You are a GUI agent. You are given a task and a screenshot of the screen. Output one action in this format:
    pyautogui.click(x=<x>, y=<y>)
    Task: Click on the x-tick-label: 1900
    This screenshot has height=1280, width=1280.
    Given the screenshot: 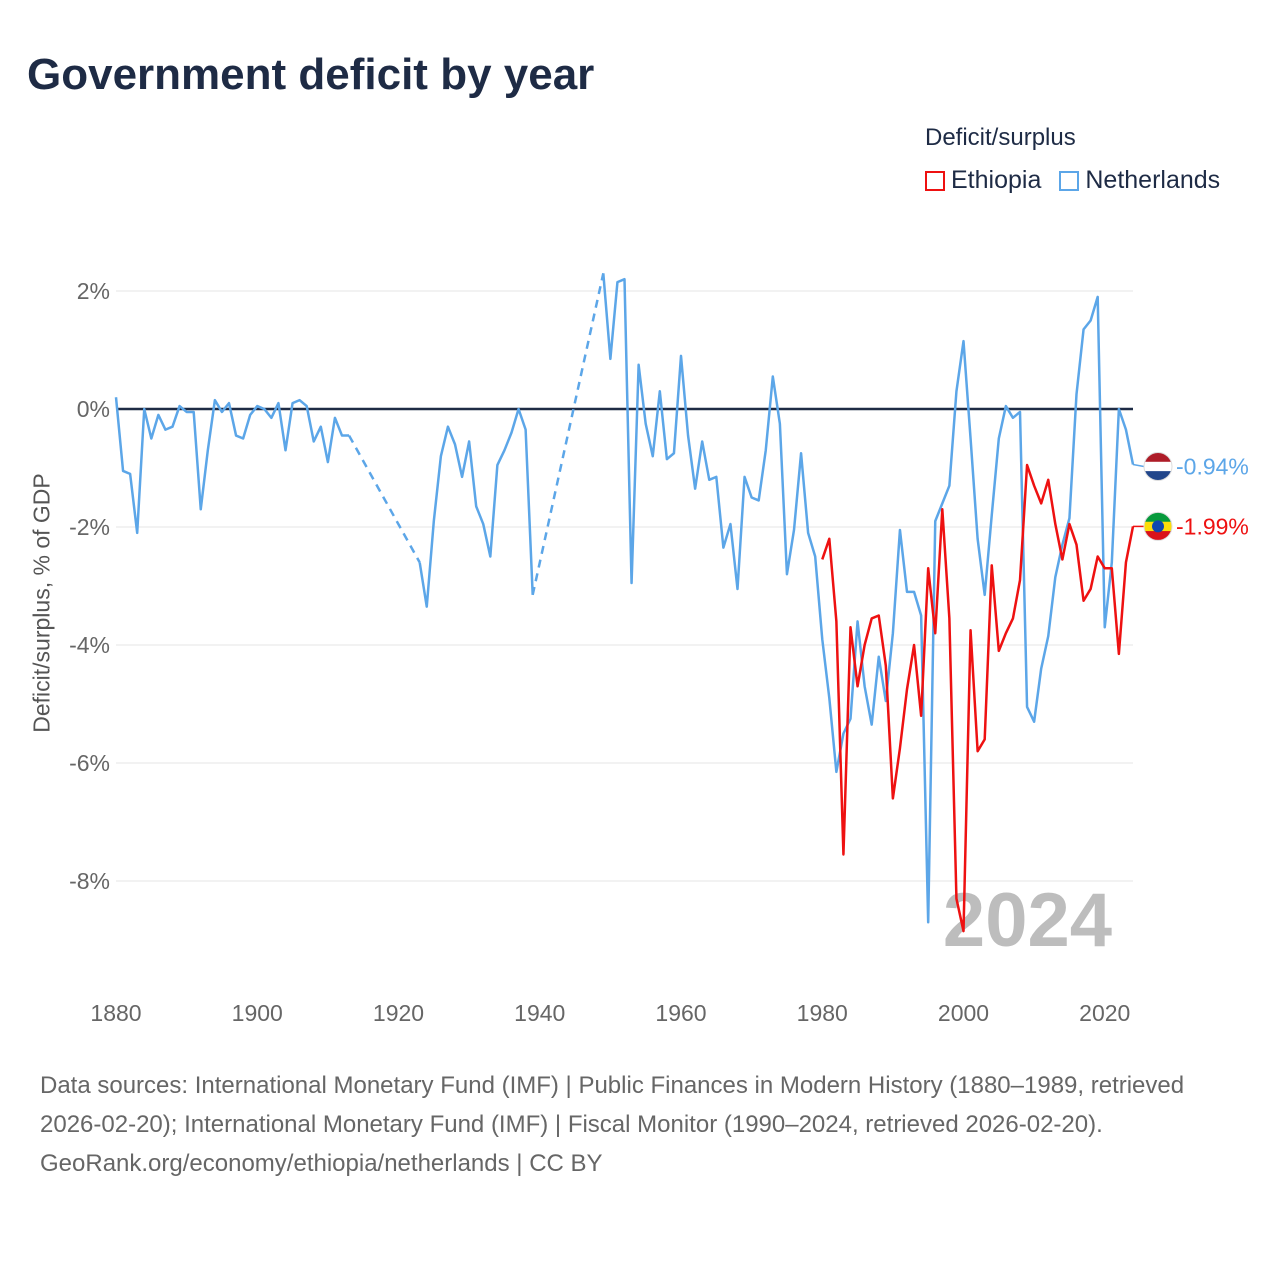 What is the action you would take?
    pyautogui.click(x=257, y=1013)
    